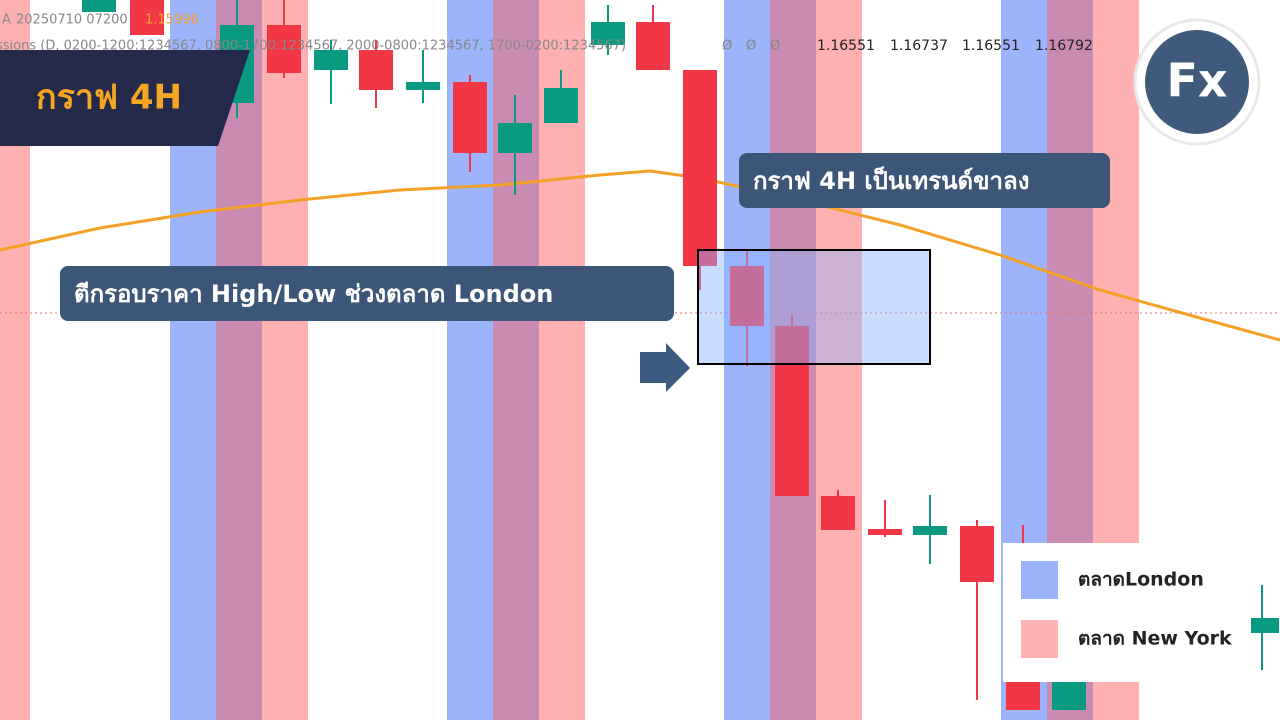 The width and height of the screenshot is (1280, 720). What do you see at coordinates (6, 20) in the screenshot?
I see `header-prefix: A` at bounding box center [6, 20].